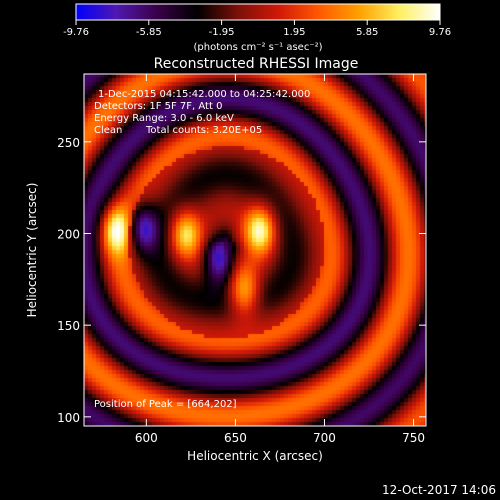 This screenshot has width=500, height=500. I want to click on y-tick-label: 250, so click(68, 143).